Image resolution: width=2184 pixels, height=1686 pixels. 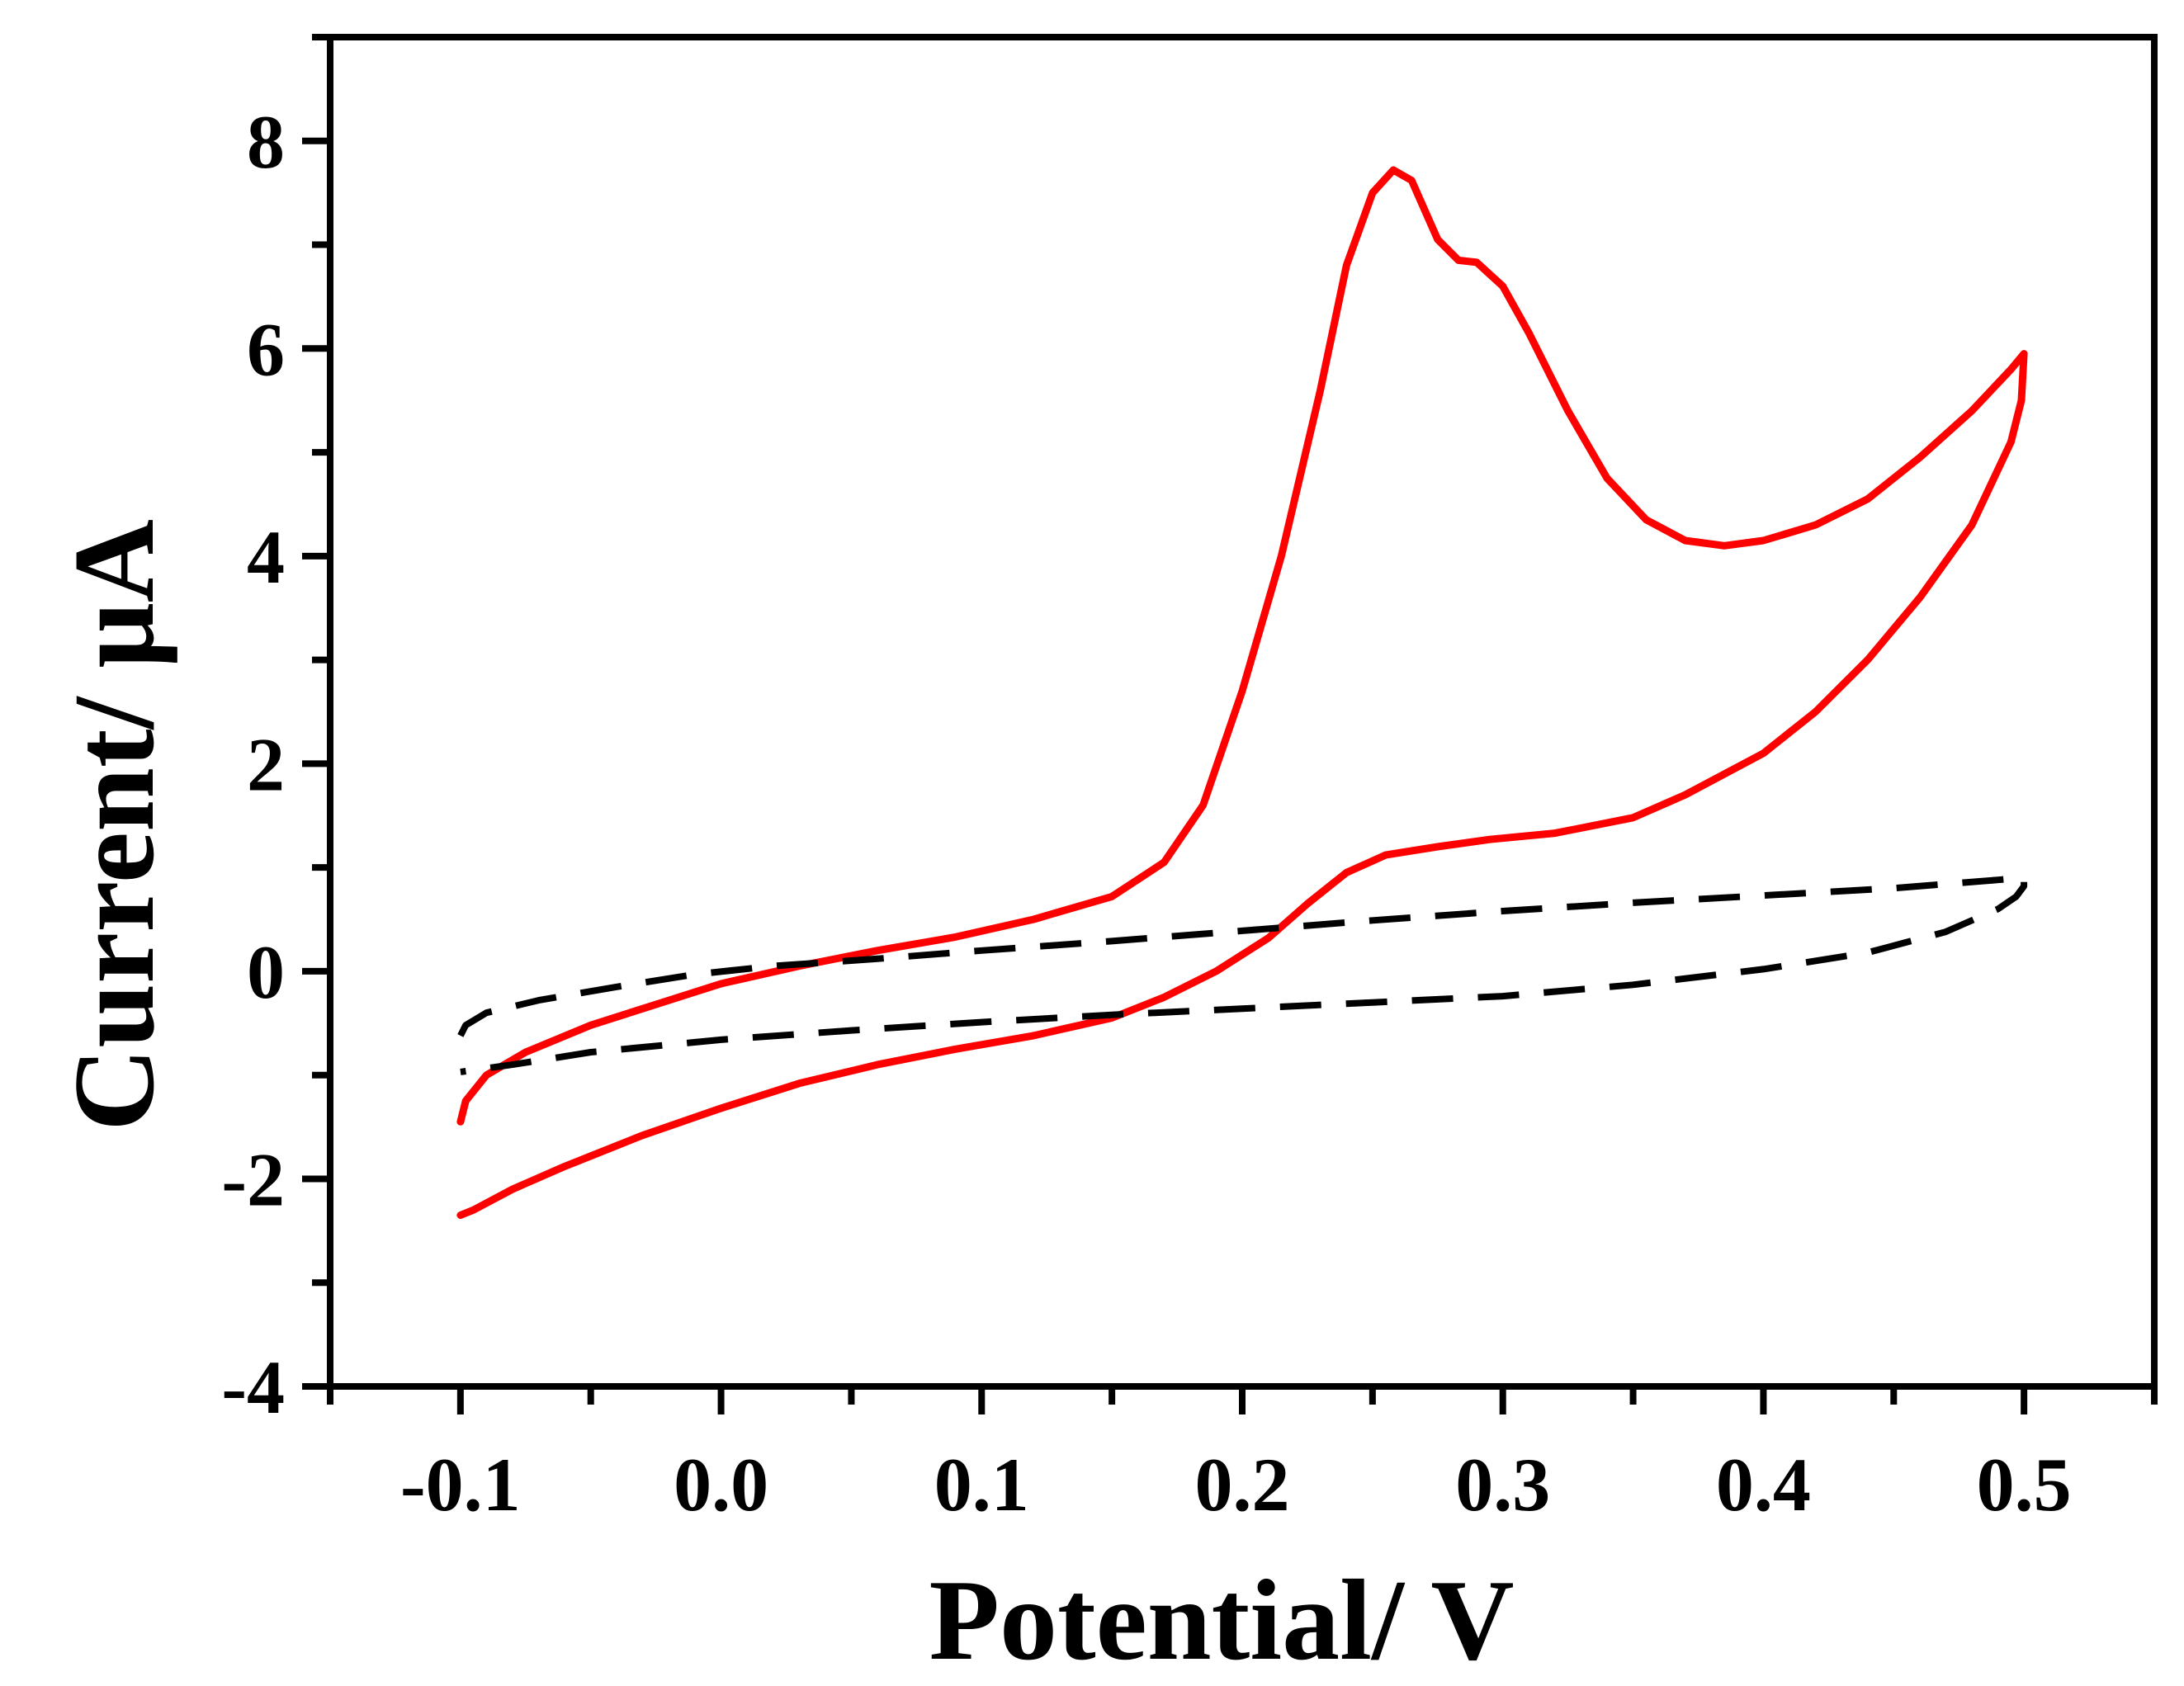 What do you see at coordinates (266, 349) in the screenshot?
I see `y-tick-label: 6` at bounding box center [266, 349].